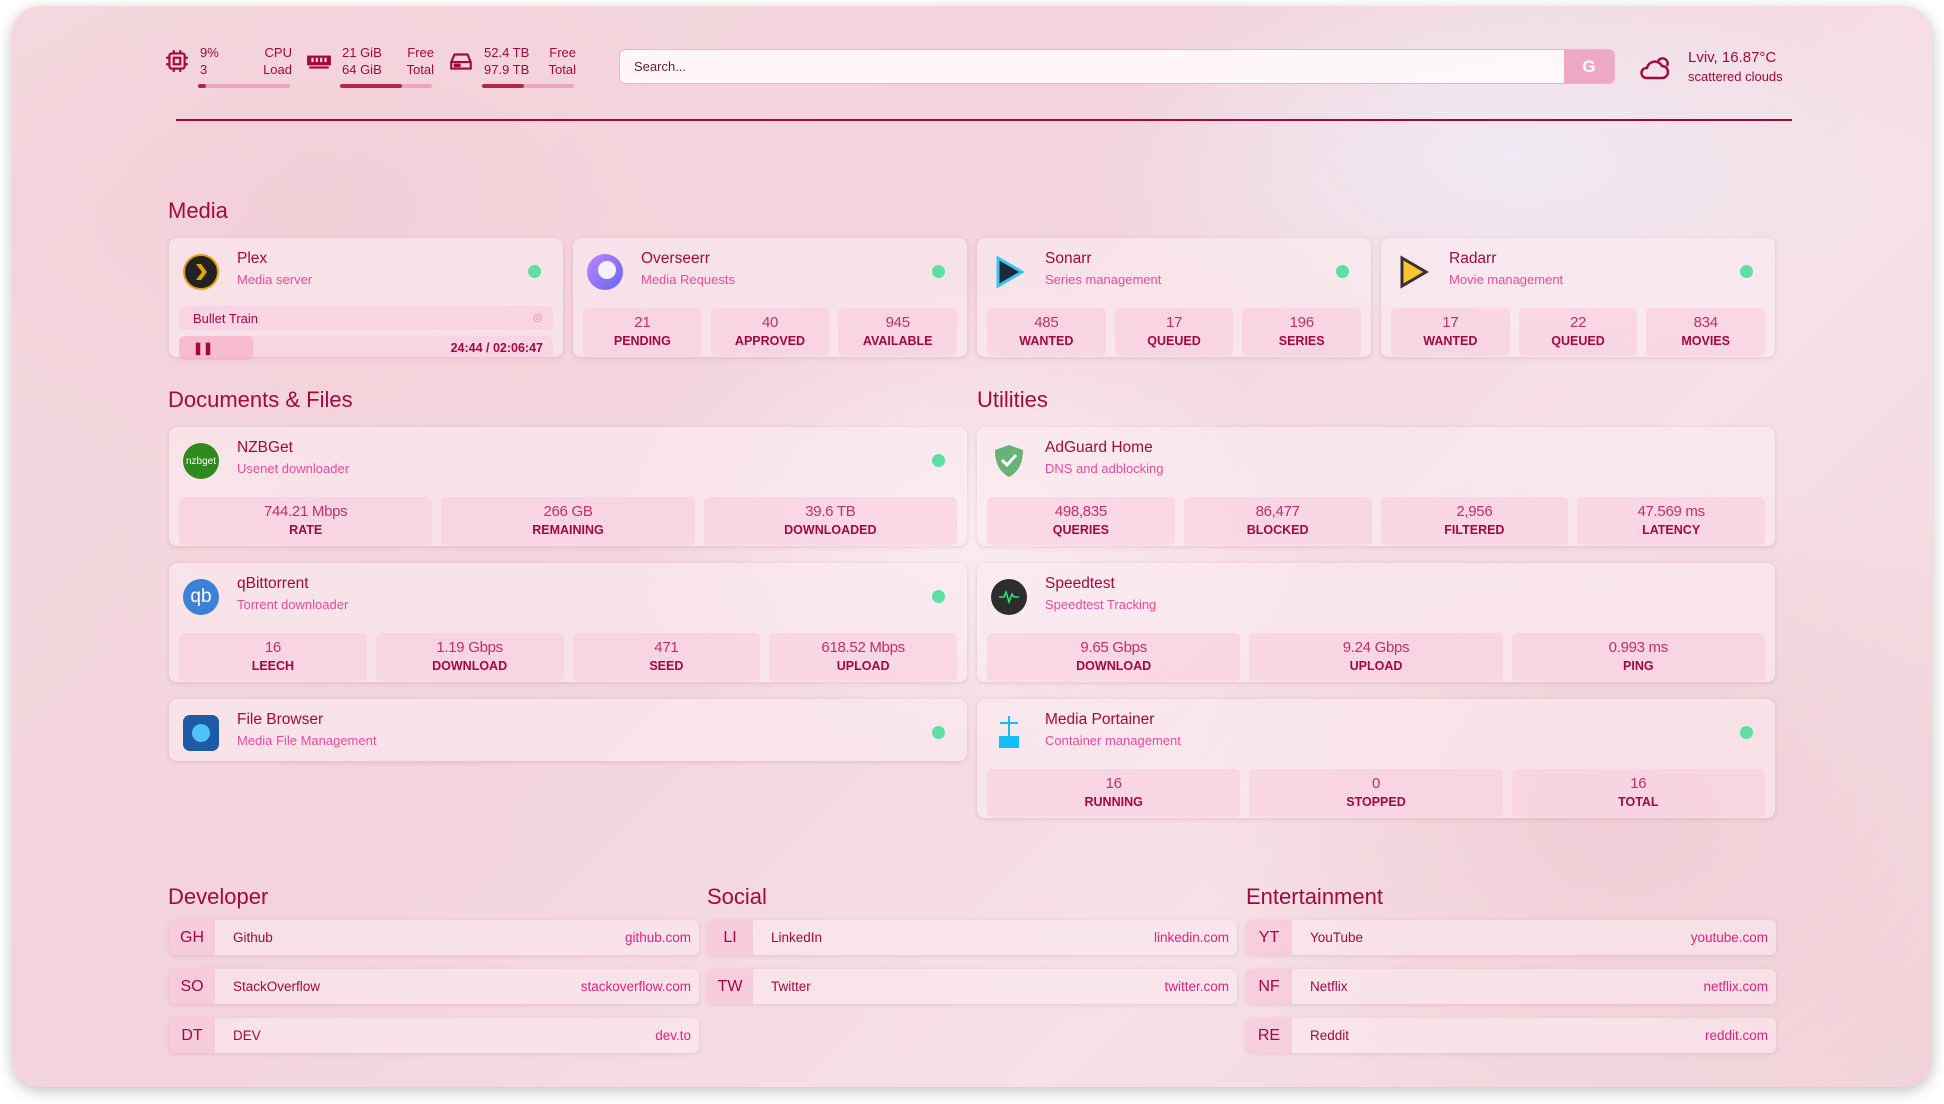  What do you see at coordinates (252, 258) in the screenshot?
I see `service-name: Plex` at bounding box center [252, 258].